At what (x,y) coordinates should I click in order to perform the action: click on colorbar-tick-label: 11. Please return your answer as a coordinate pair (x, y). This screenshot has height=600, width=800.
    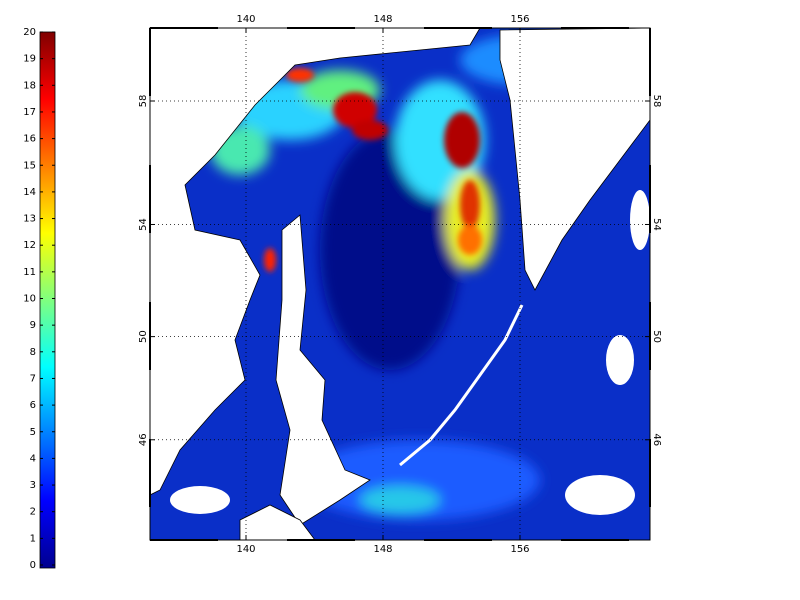
    Looking at the image, I should click on (29, 272).